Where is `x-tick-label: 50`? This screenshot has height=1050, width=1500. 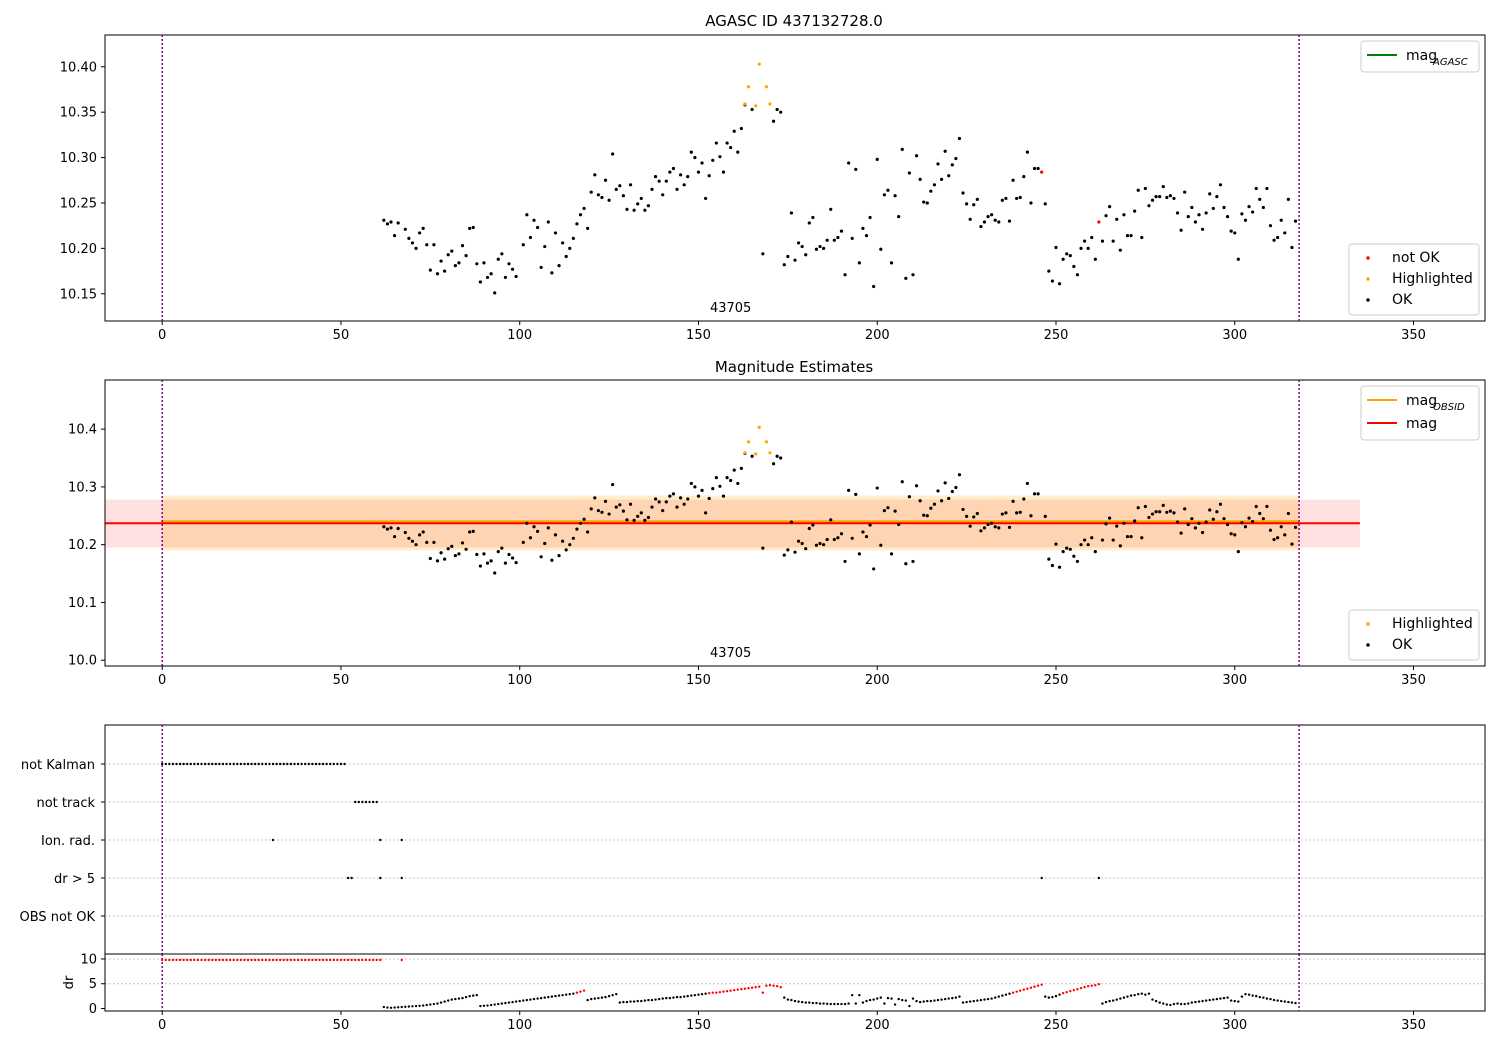 x-tick-label: 50 is located at coordinates (341, 680).